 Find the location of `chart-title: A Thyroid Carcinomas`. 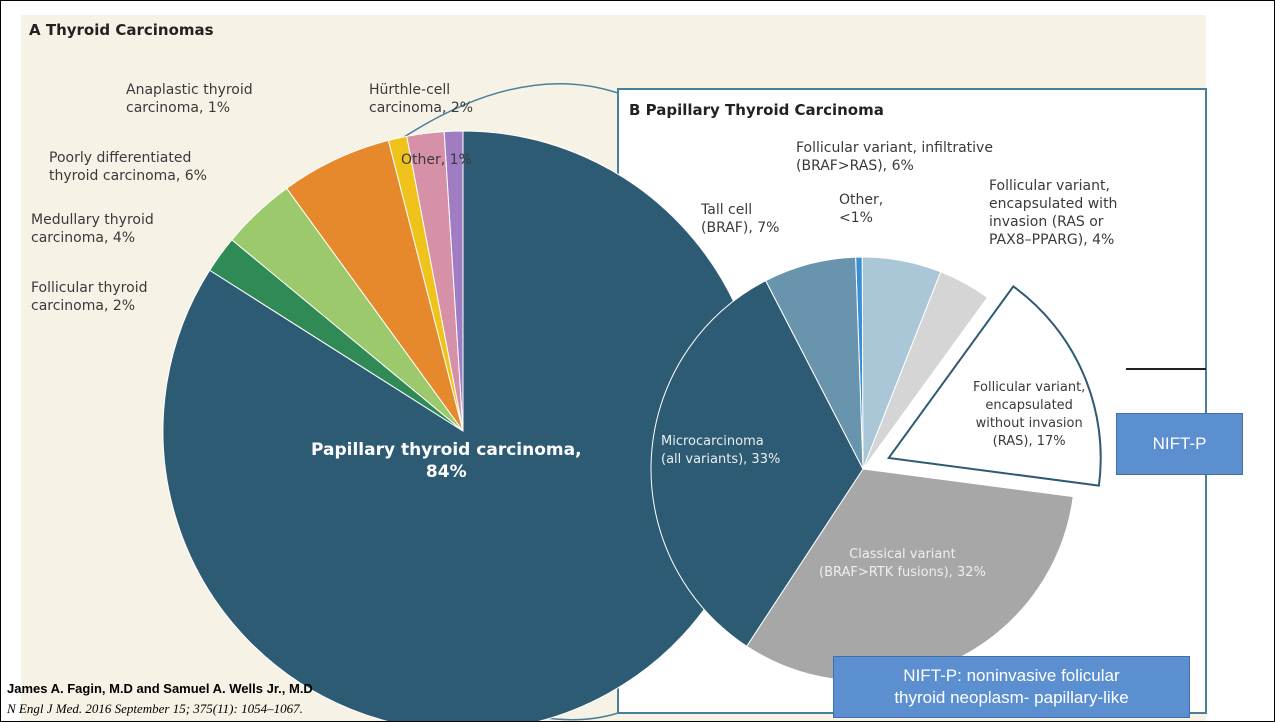

chart-title: A Thyroid Carcinomas is located at coordinates (121, 30).